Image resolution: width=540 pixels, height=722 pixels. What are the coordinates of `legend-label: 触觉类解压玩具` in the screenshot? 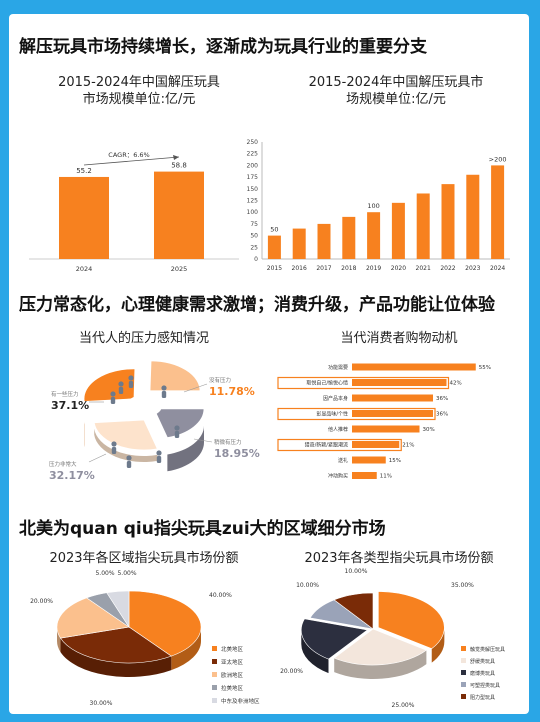 It's located at (487, 649).